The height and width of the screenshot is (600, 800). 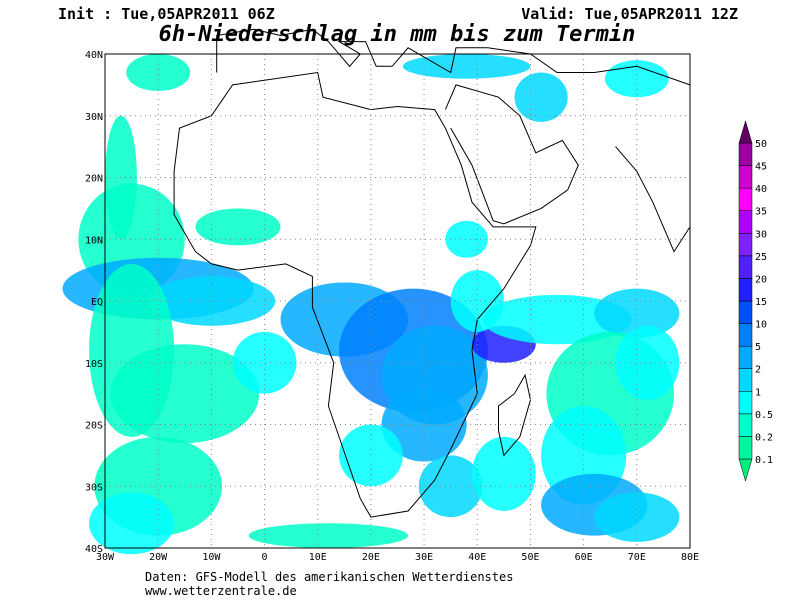 What do you see at coordinates (761, 167) in the screenshot?
I see `legend-label: 45` at bounding box center [761, 167].